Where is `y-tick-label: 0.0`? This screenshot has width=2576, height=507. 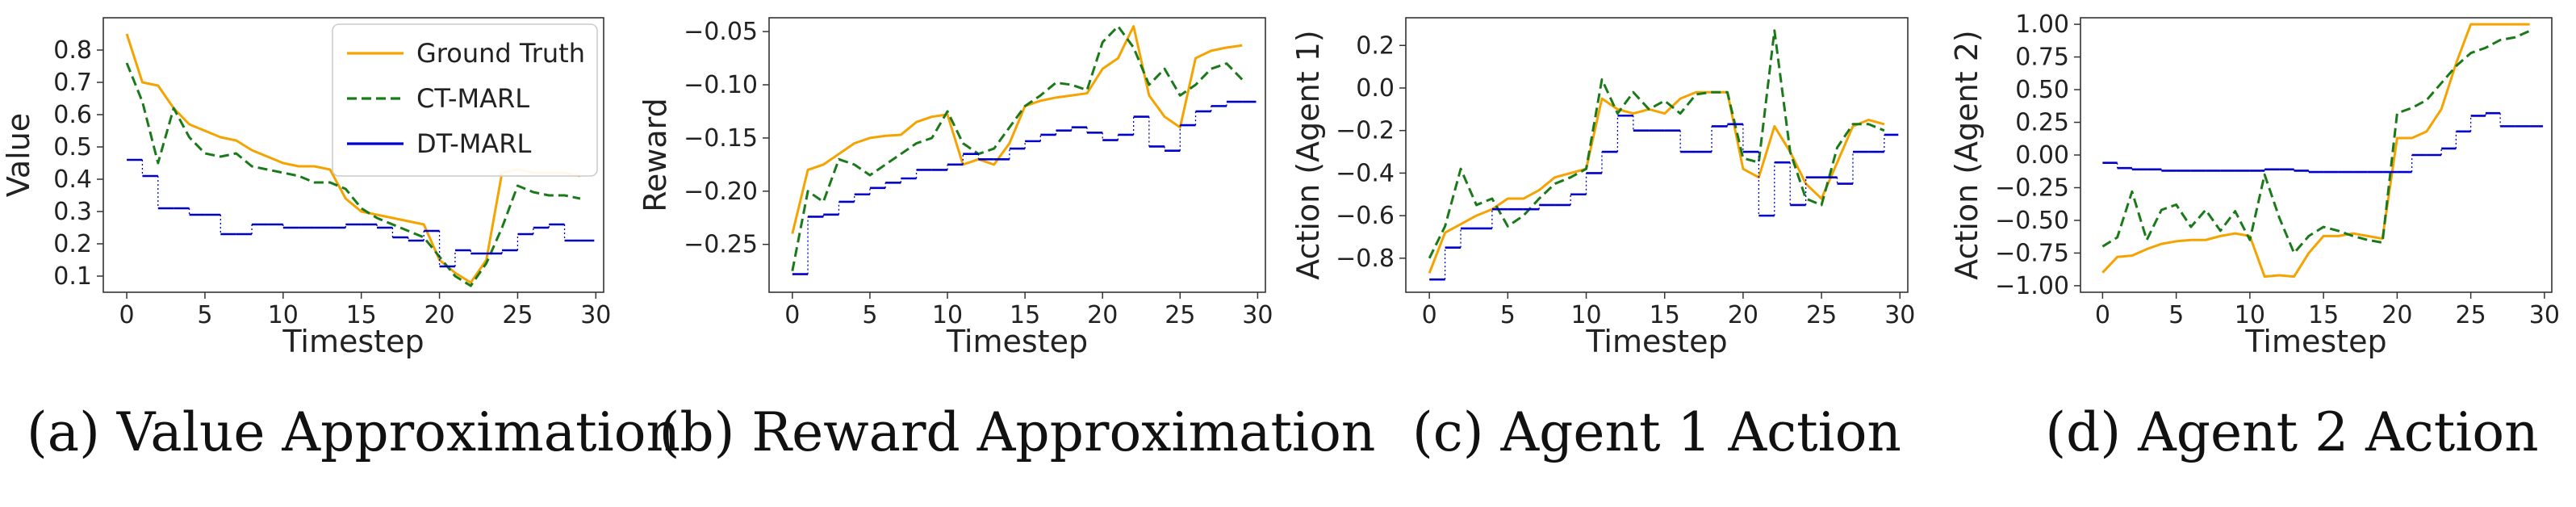
y-tick-label: 0.0 is located at coordinates (1375, 89).